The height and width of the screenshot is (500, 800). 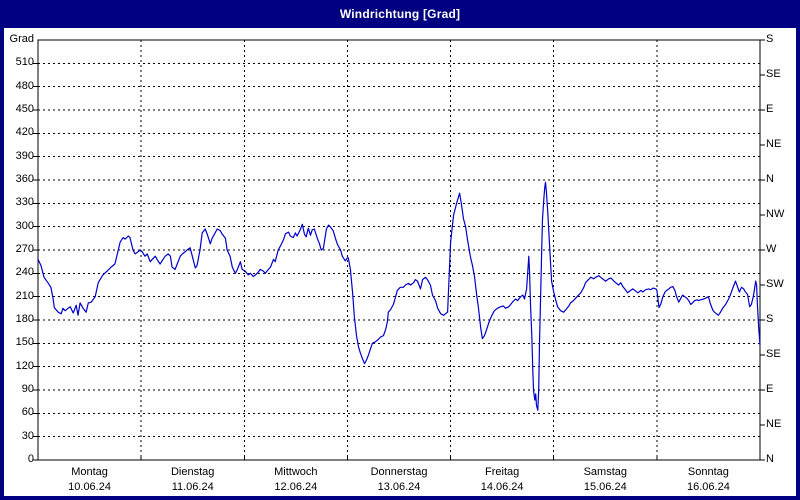 I want to click on compass-tick-label: SW, so click(x=775, y=284).